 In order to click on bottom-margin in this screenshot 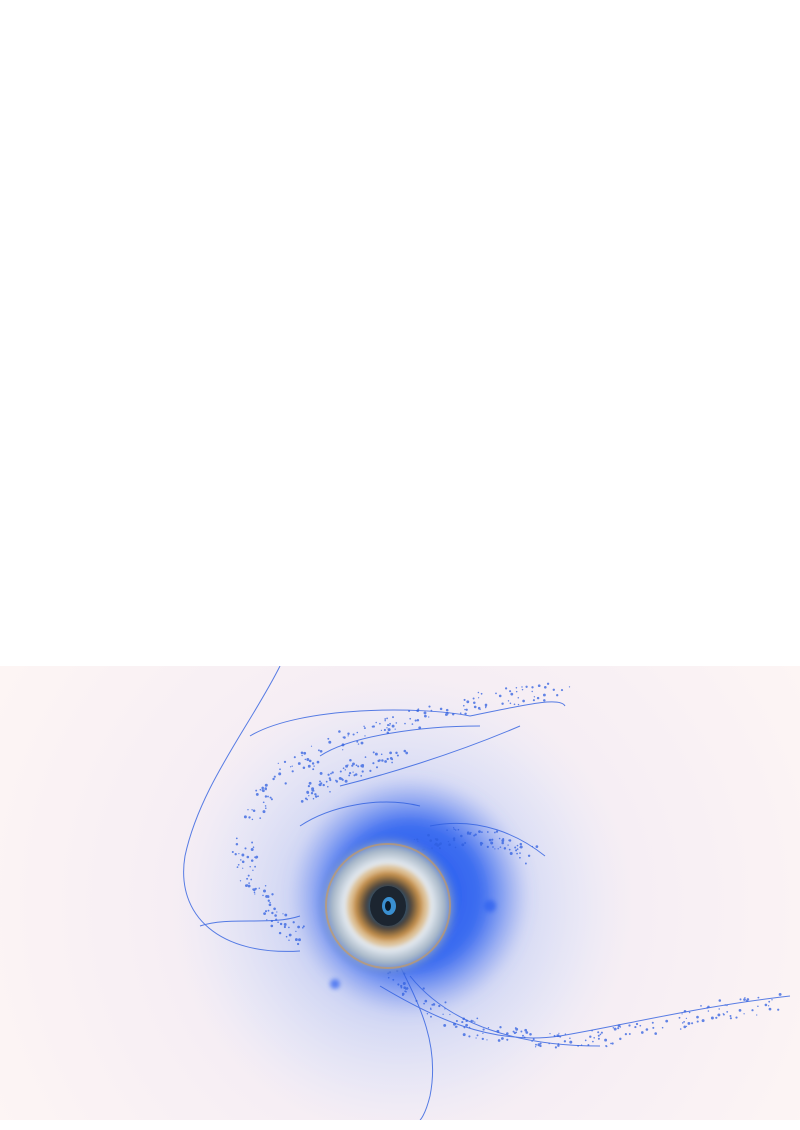, I will do `click(400, 1125)`.